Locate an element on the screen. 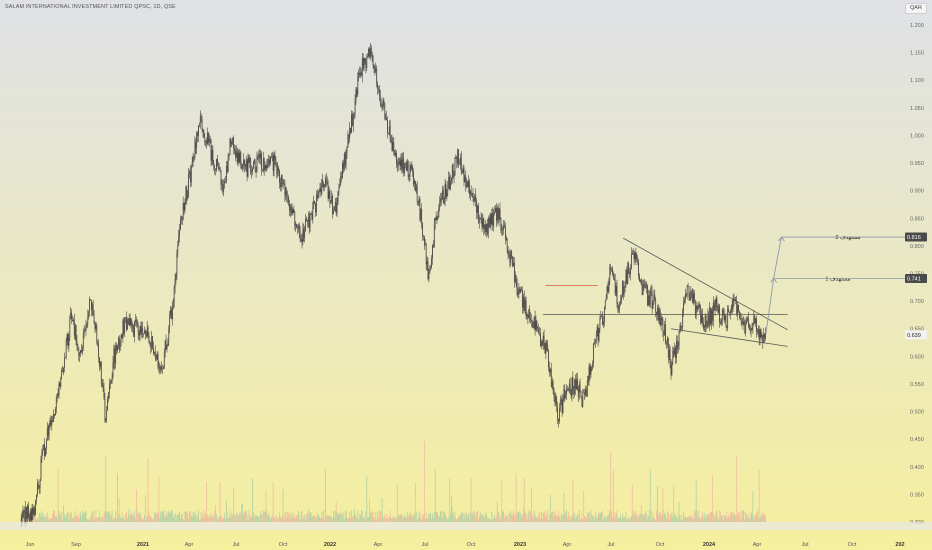  target-1-label: مستهدف 1 is located at coordinates (837, 279).